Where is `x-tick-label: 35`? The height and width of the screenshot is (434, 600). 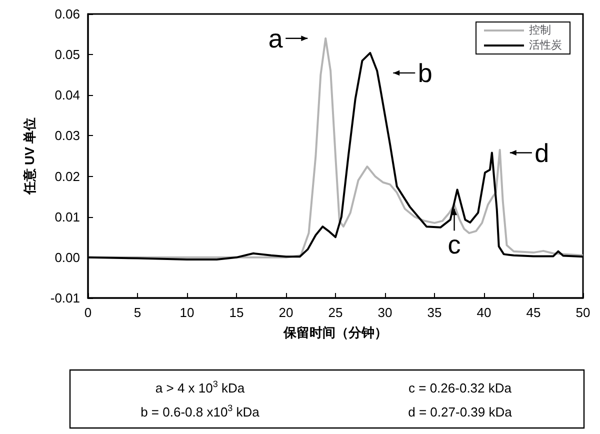 x-tick-label: 35 is located at coordinates (434, 312).